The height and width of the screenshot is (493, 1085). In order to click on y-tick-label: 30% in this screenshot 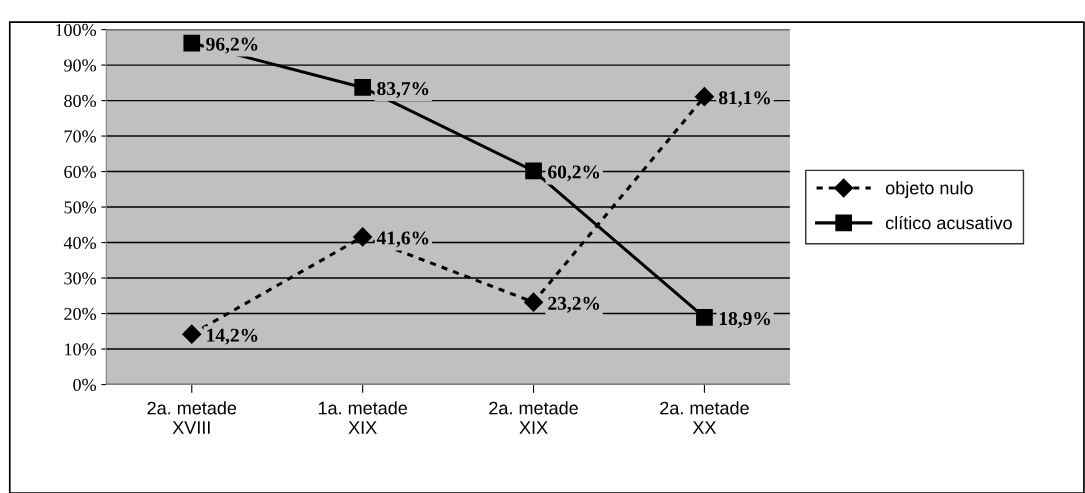, I will do `click(80, 278)`.